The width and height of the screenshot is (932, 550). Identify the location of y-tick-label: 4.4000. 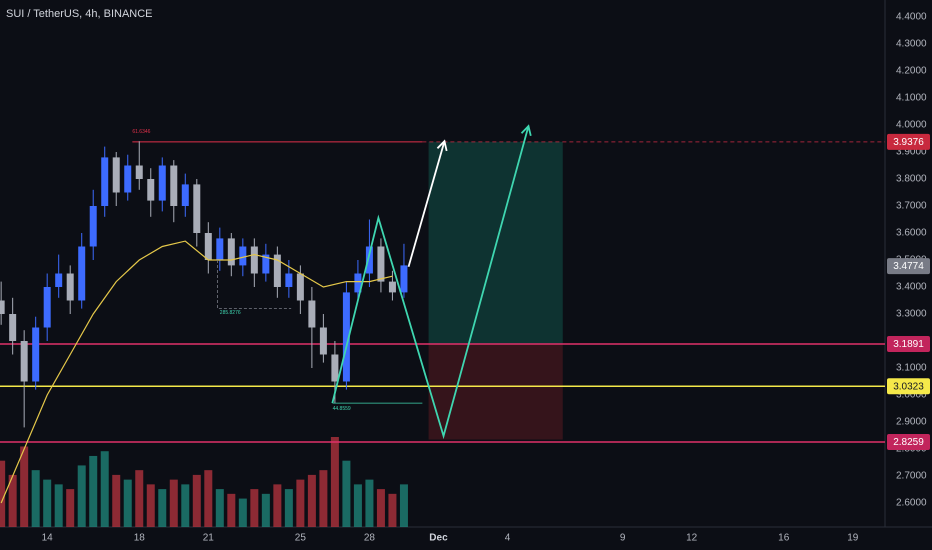
(911, 17).